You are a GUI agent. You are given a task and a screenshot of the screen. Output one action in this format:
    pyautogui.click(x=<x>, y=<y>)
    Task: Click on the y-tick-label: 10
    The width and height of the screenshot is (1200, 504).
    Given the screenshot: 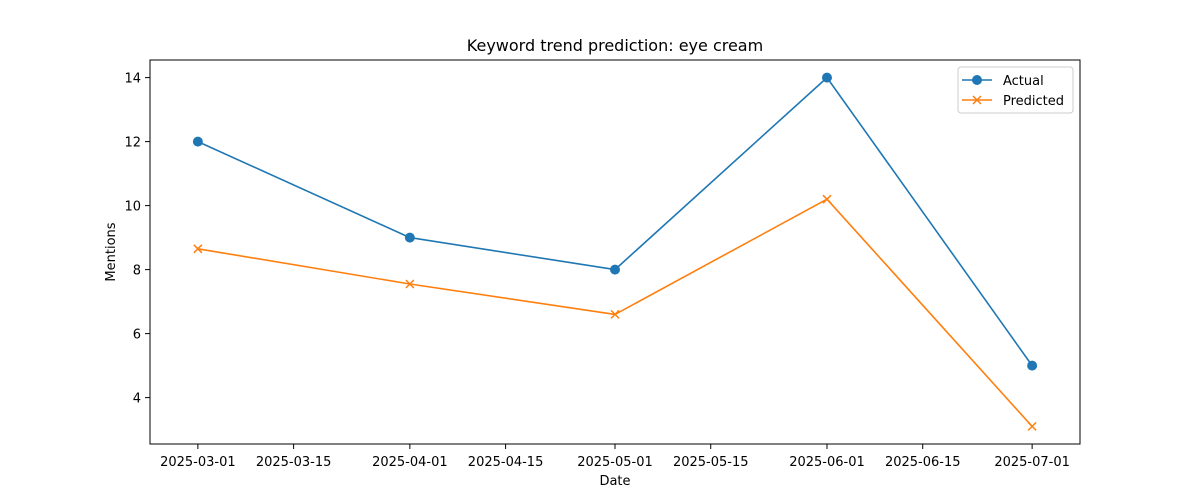 What is the action you would take?
    pyautogui.click(x=132, y=207)
    